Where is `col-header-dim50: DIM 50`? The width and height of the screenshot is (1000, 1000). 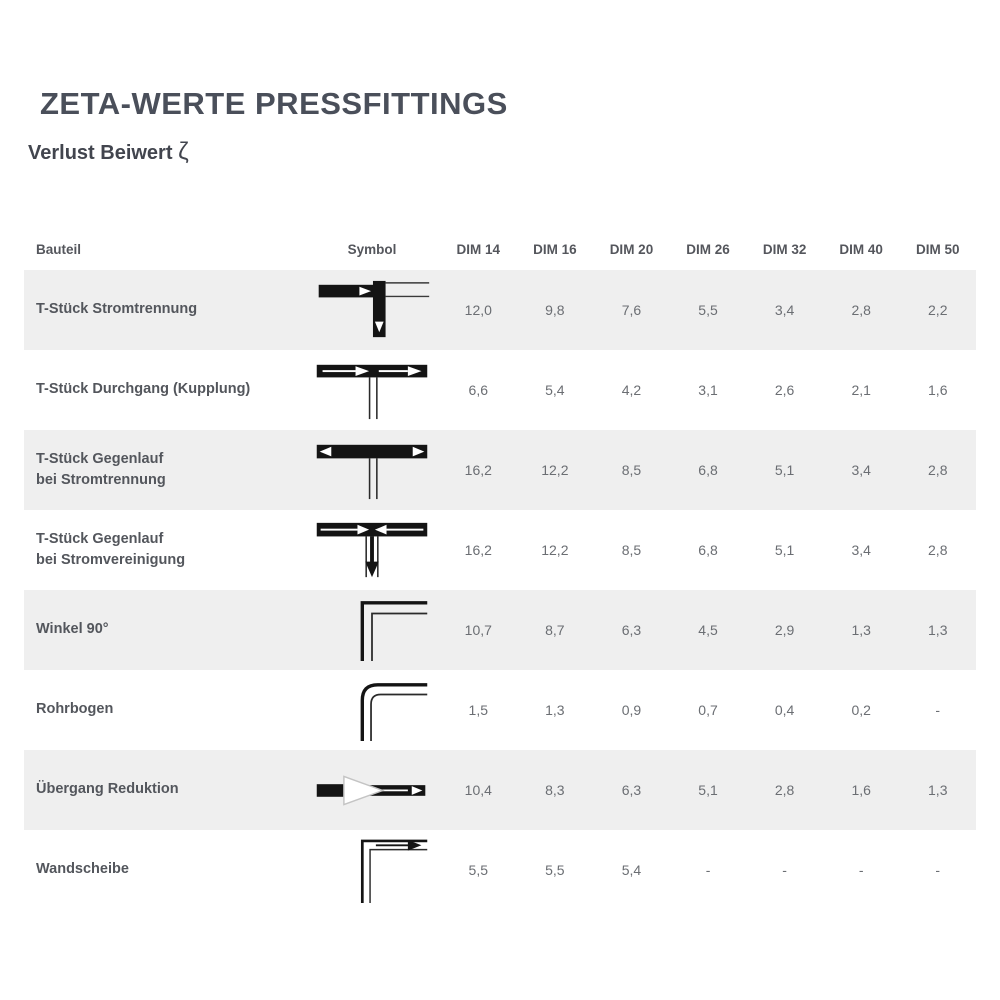
col-header-dim50: DIM 50 is located at coordinates (938, 249).